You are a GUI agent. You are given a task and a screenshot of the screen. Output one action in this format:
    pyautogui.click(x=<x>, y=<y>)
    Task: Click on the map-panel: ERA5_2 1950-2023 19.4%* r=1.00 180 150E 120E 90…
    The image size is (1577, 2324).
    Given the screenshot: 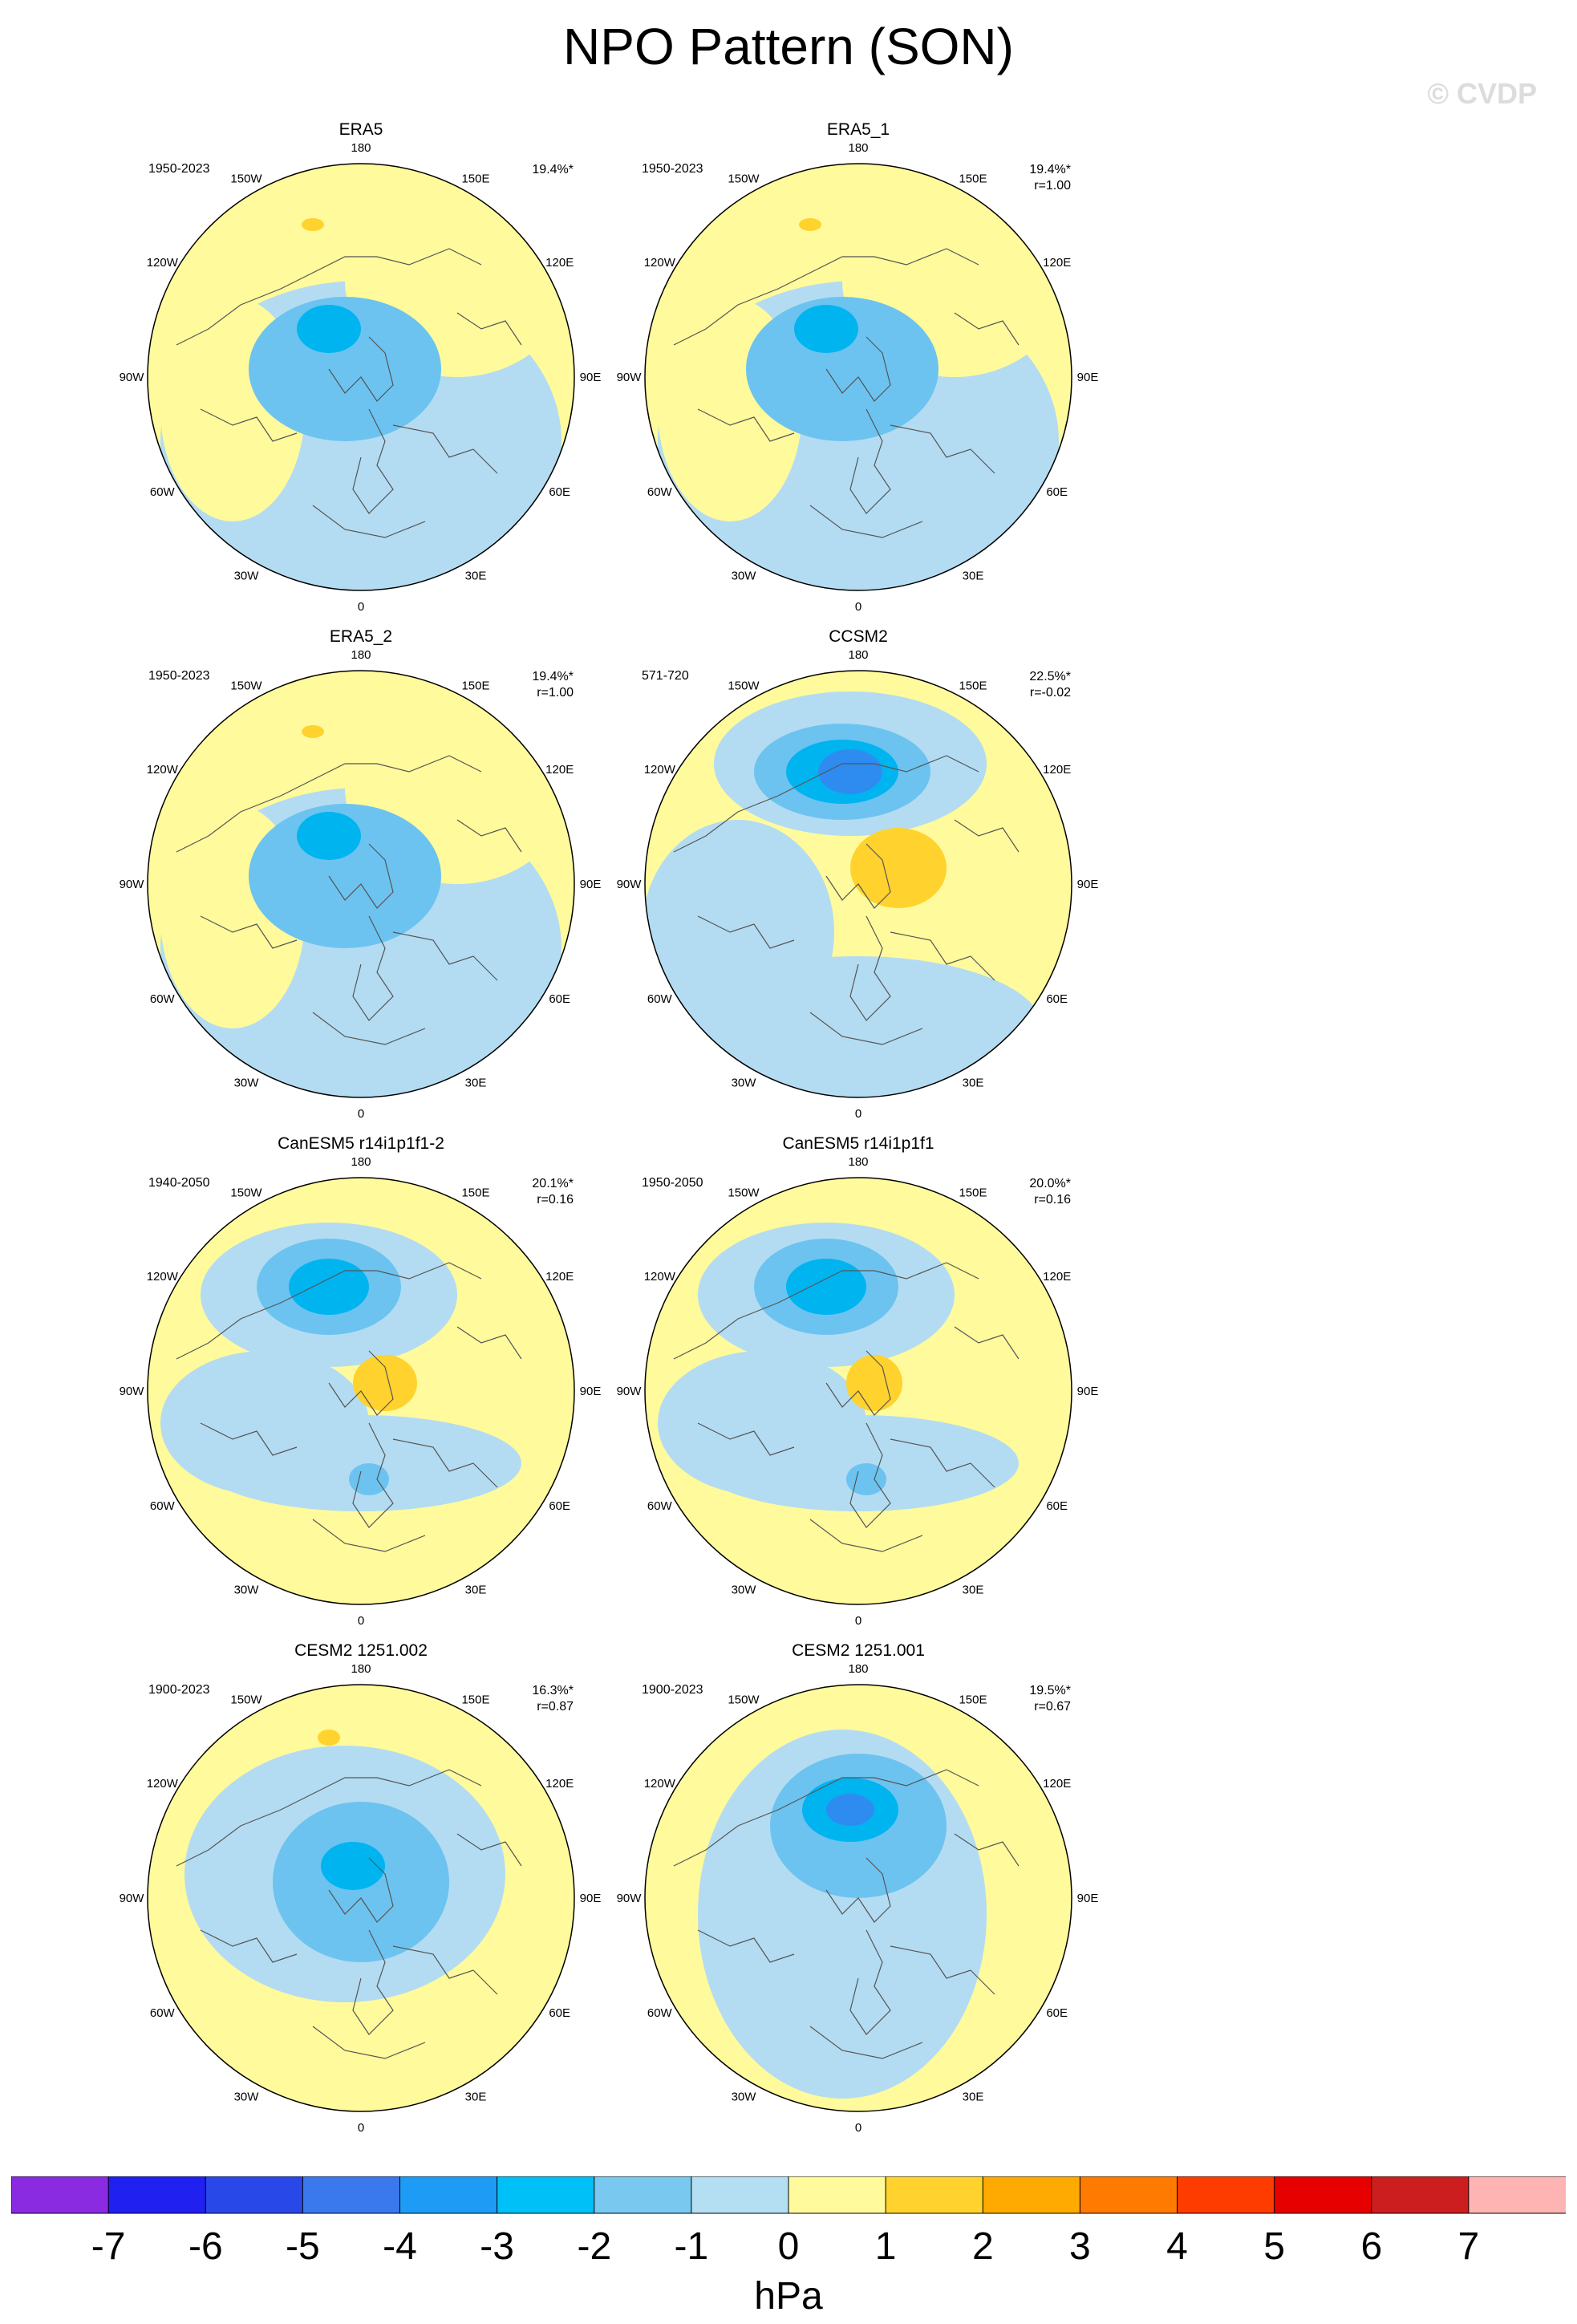 What is the action you would take?
    pyautogui.click(x=361, y=884)
    